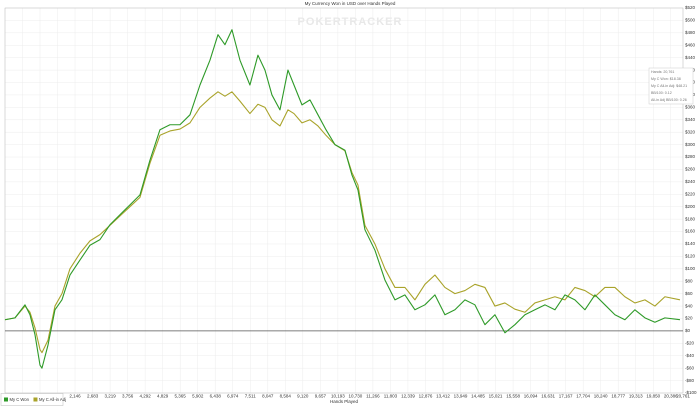 The image size is (700, 406). What do you see at coordinates (373, 396) in the screenshot?
I see `x-tick-label: 11,266` at bounding box center [373, 396].